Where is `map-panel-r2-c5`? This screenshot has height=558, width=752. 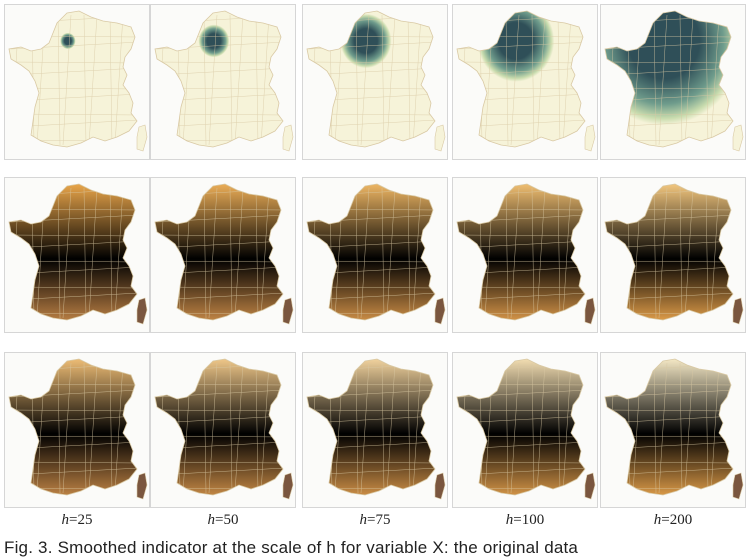
map-panel-r2-c5 is located at coordinates (673, 255).